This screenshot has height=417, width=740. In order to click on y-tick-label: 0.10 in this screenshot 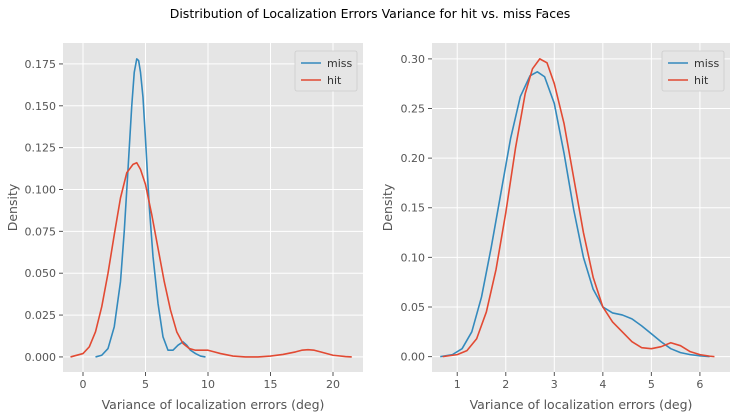, I will do `click(413, 257)`.